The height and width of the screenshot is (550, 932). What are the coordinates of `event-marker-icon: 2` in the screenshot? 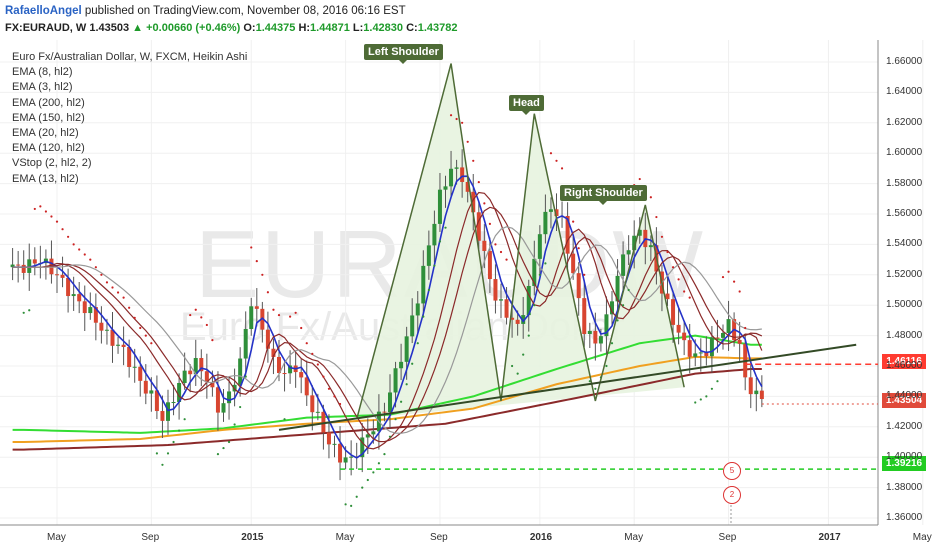 It's located at (732, 495).